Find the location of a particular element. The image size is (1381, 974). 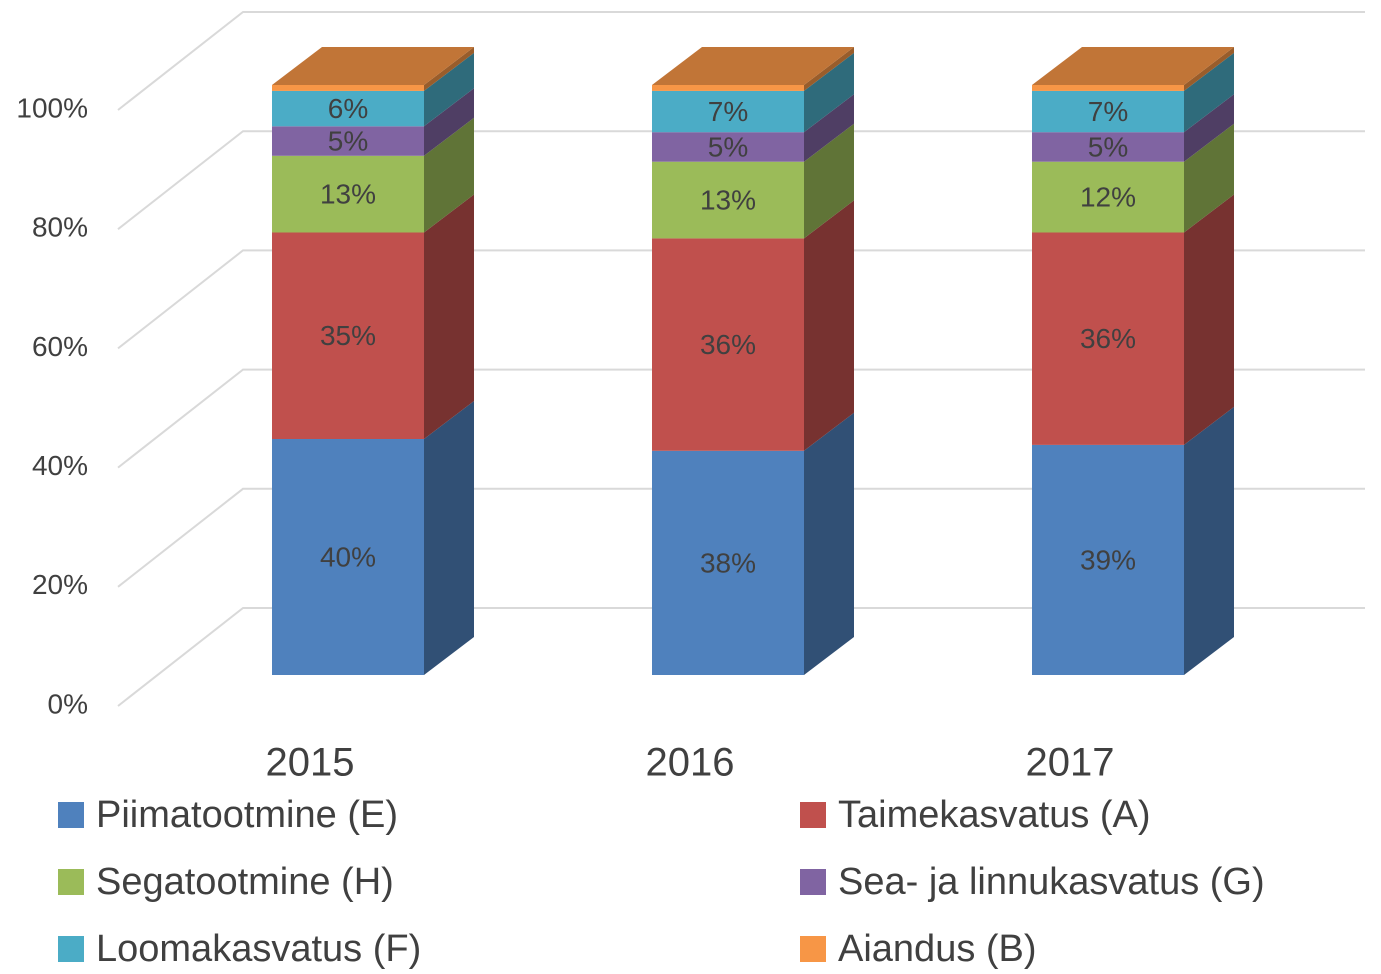

data-label: 39% is located at coordinates (1108, 559).